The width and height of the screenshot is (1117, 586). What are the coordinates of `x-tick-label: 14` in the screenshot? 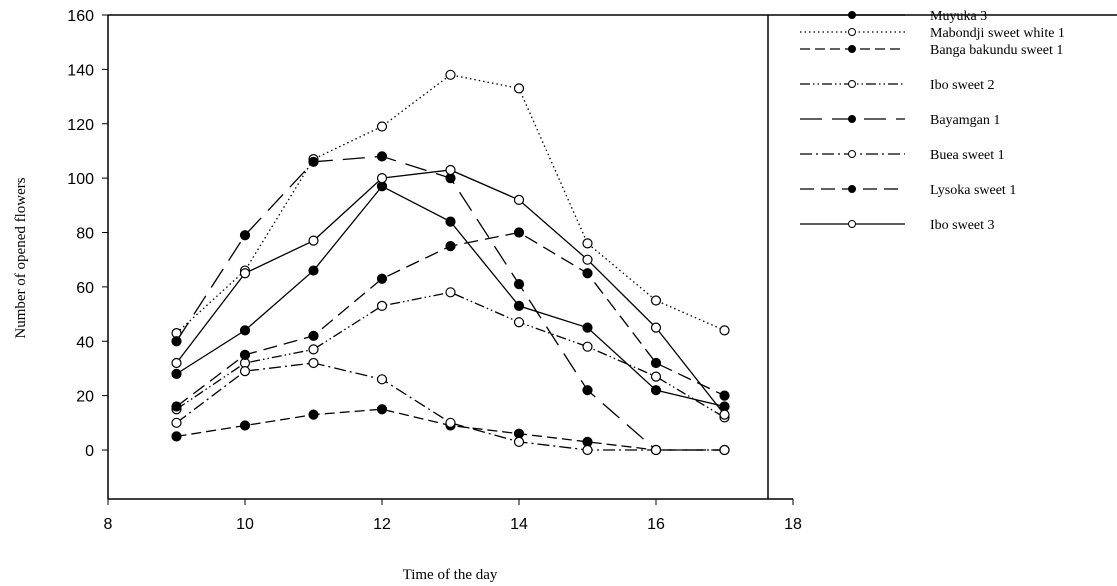 It's located at (519, 524).